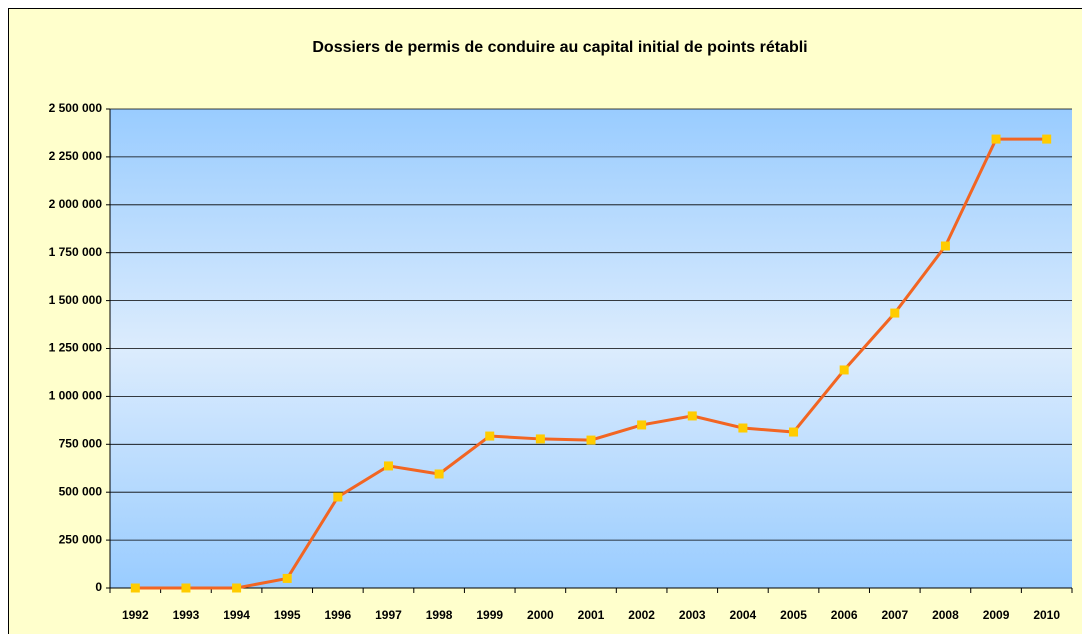  What do you see at coordinates (236, 615) in the screenshot?
I see `x-tick-label: 1994` at bounding box center [236, 615].